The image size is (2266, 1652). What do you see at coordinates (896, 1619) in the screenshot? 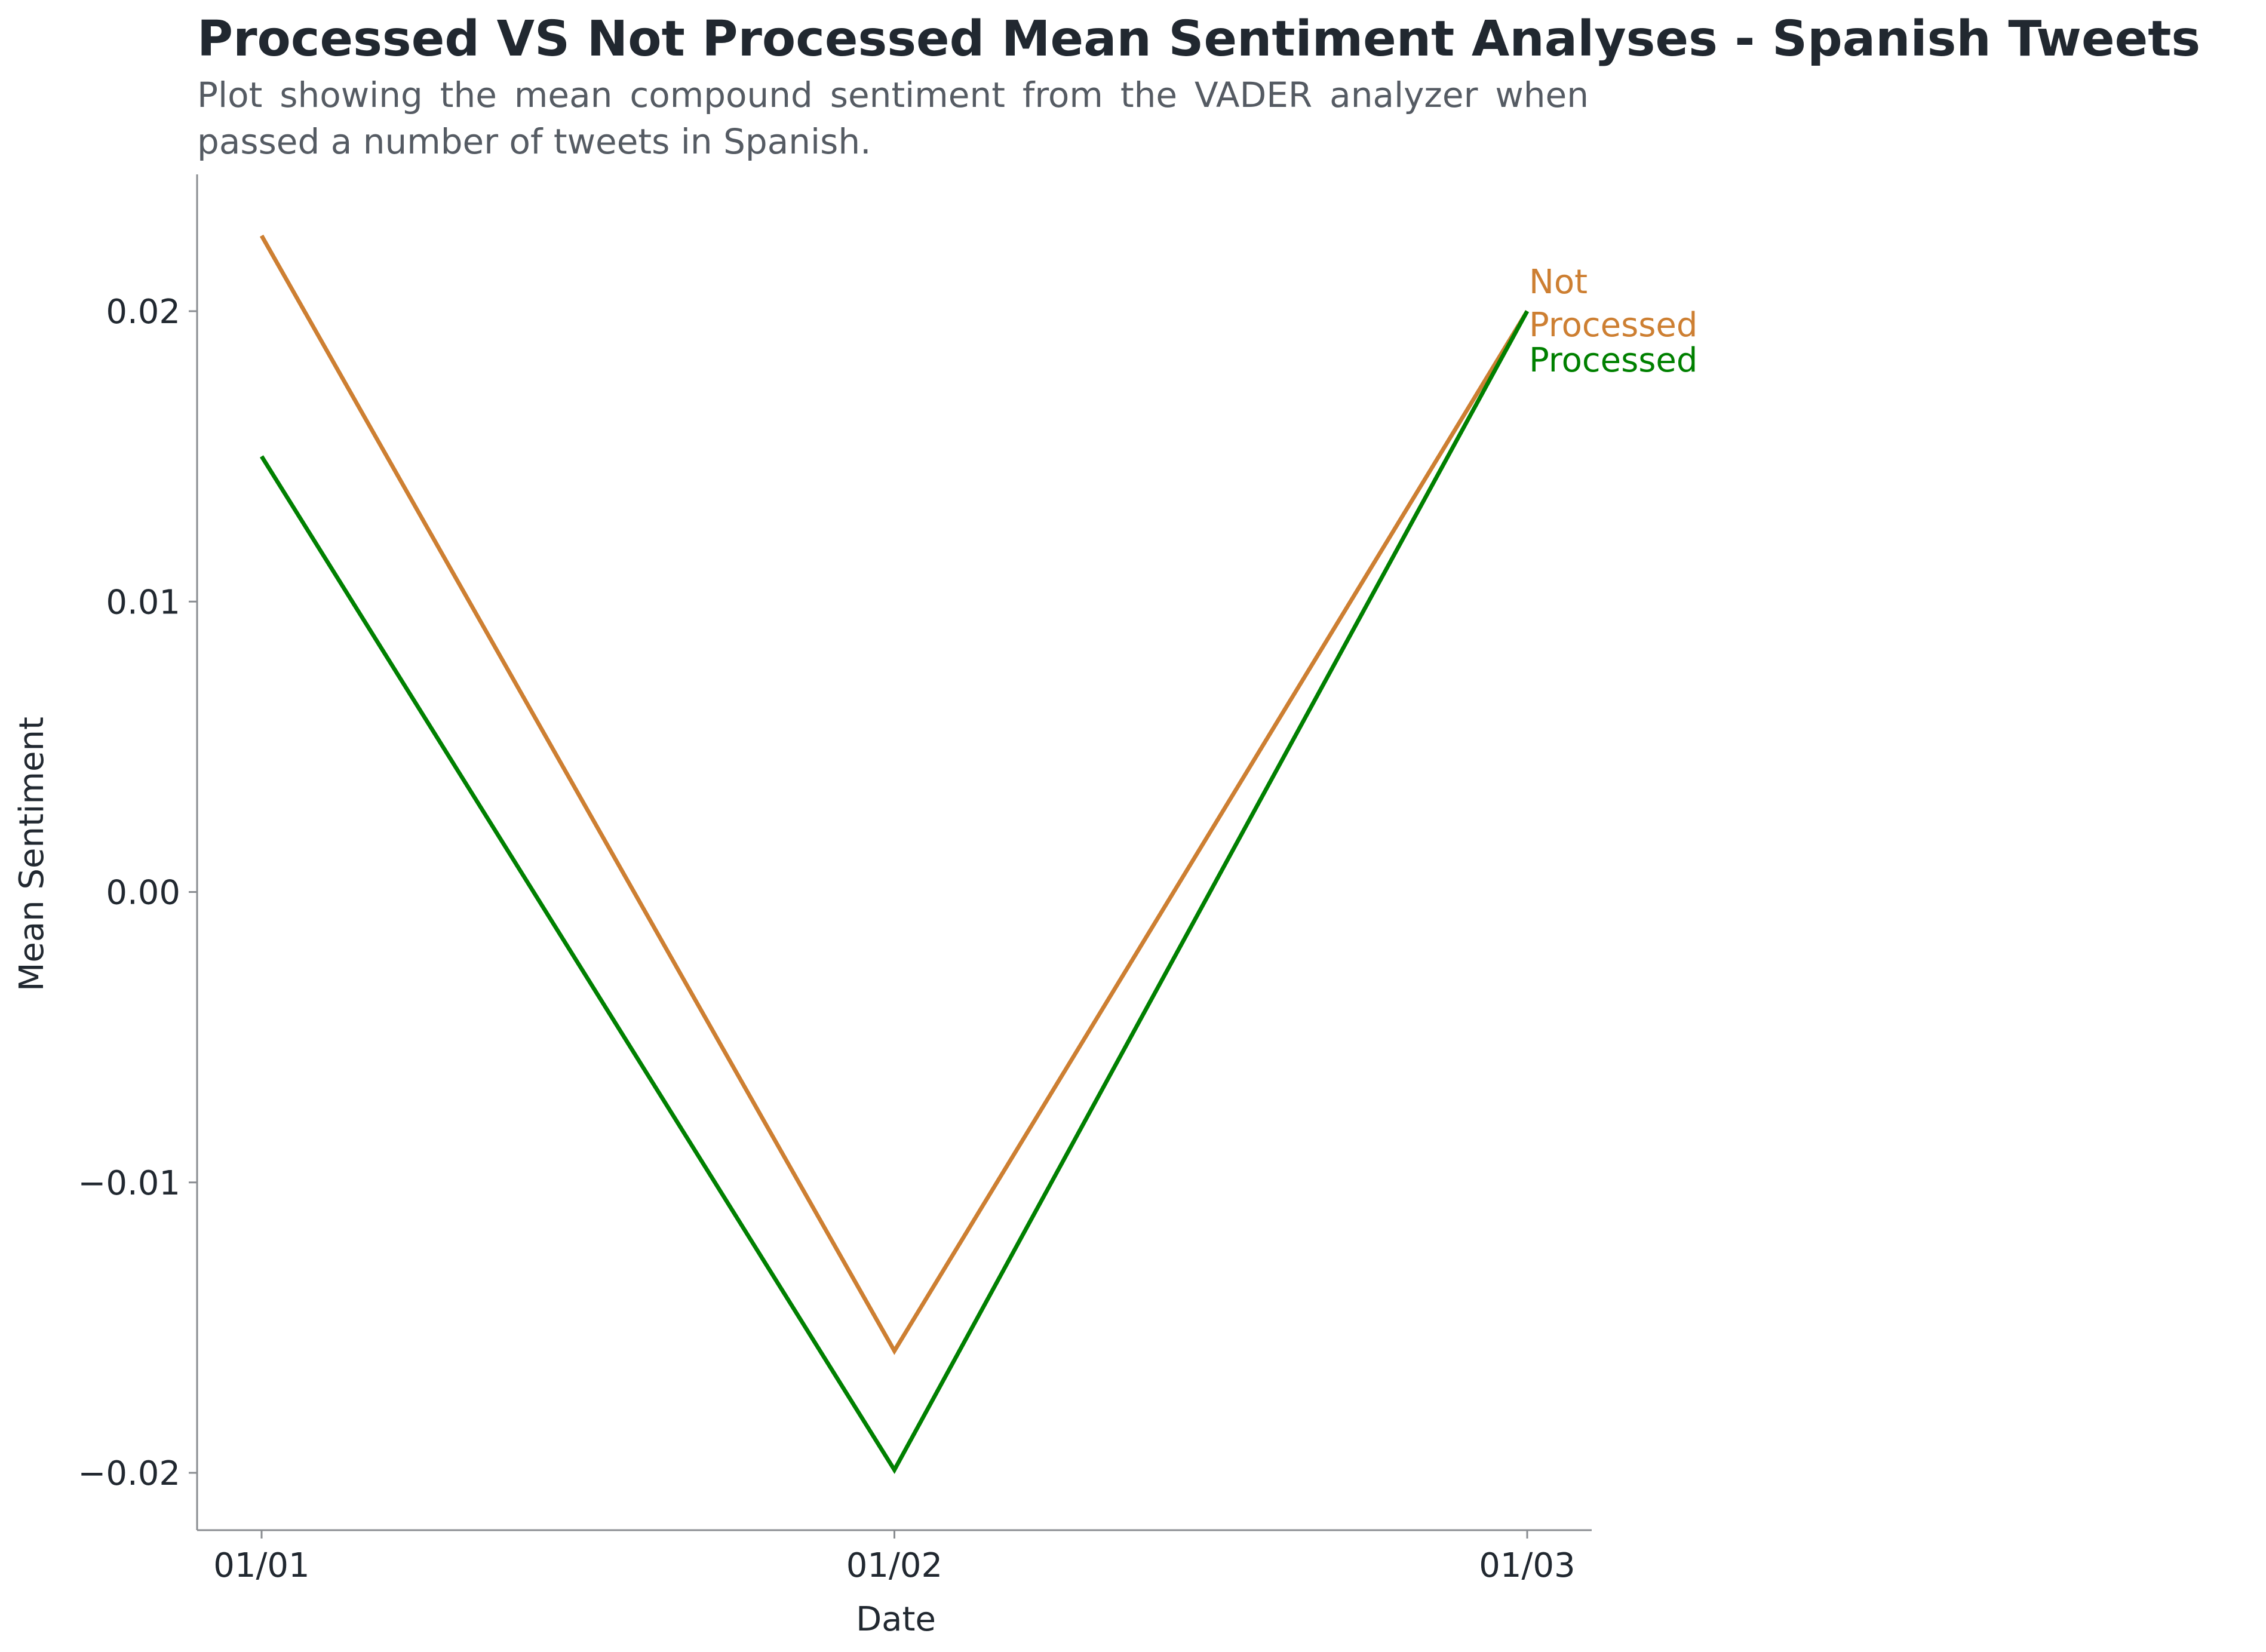
I see `x-axis-label: Date` at bounding box center [896, 1619].